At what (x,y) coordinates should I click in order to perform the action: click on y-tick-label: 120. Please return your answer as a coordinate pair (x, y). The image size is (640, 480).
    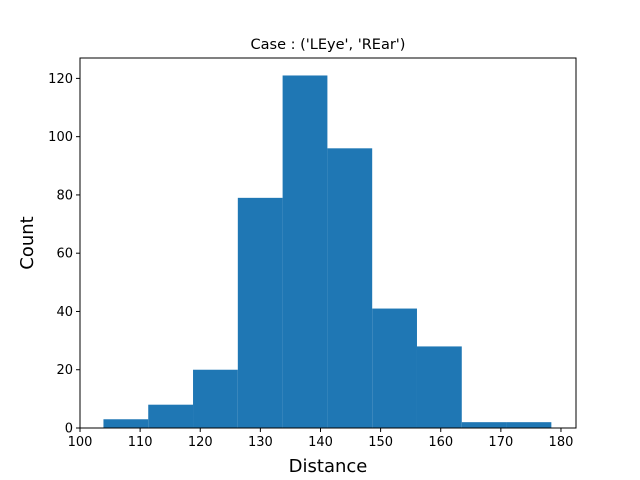
    Looking at the image, I should click on (60, 79).